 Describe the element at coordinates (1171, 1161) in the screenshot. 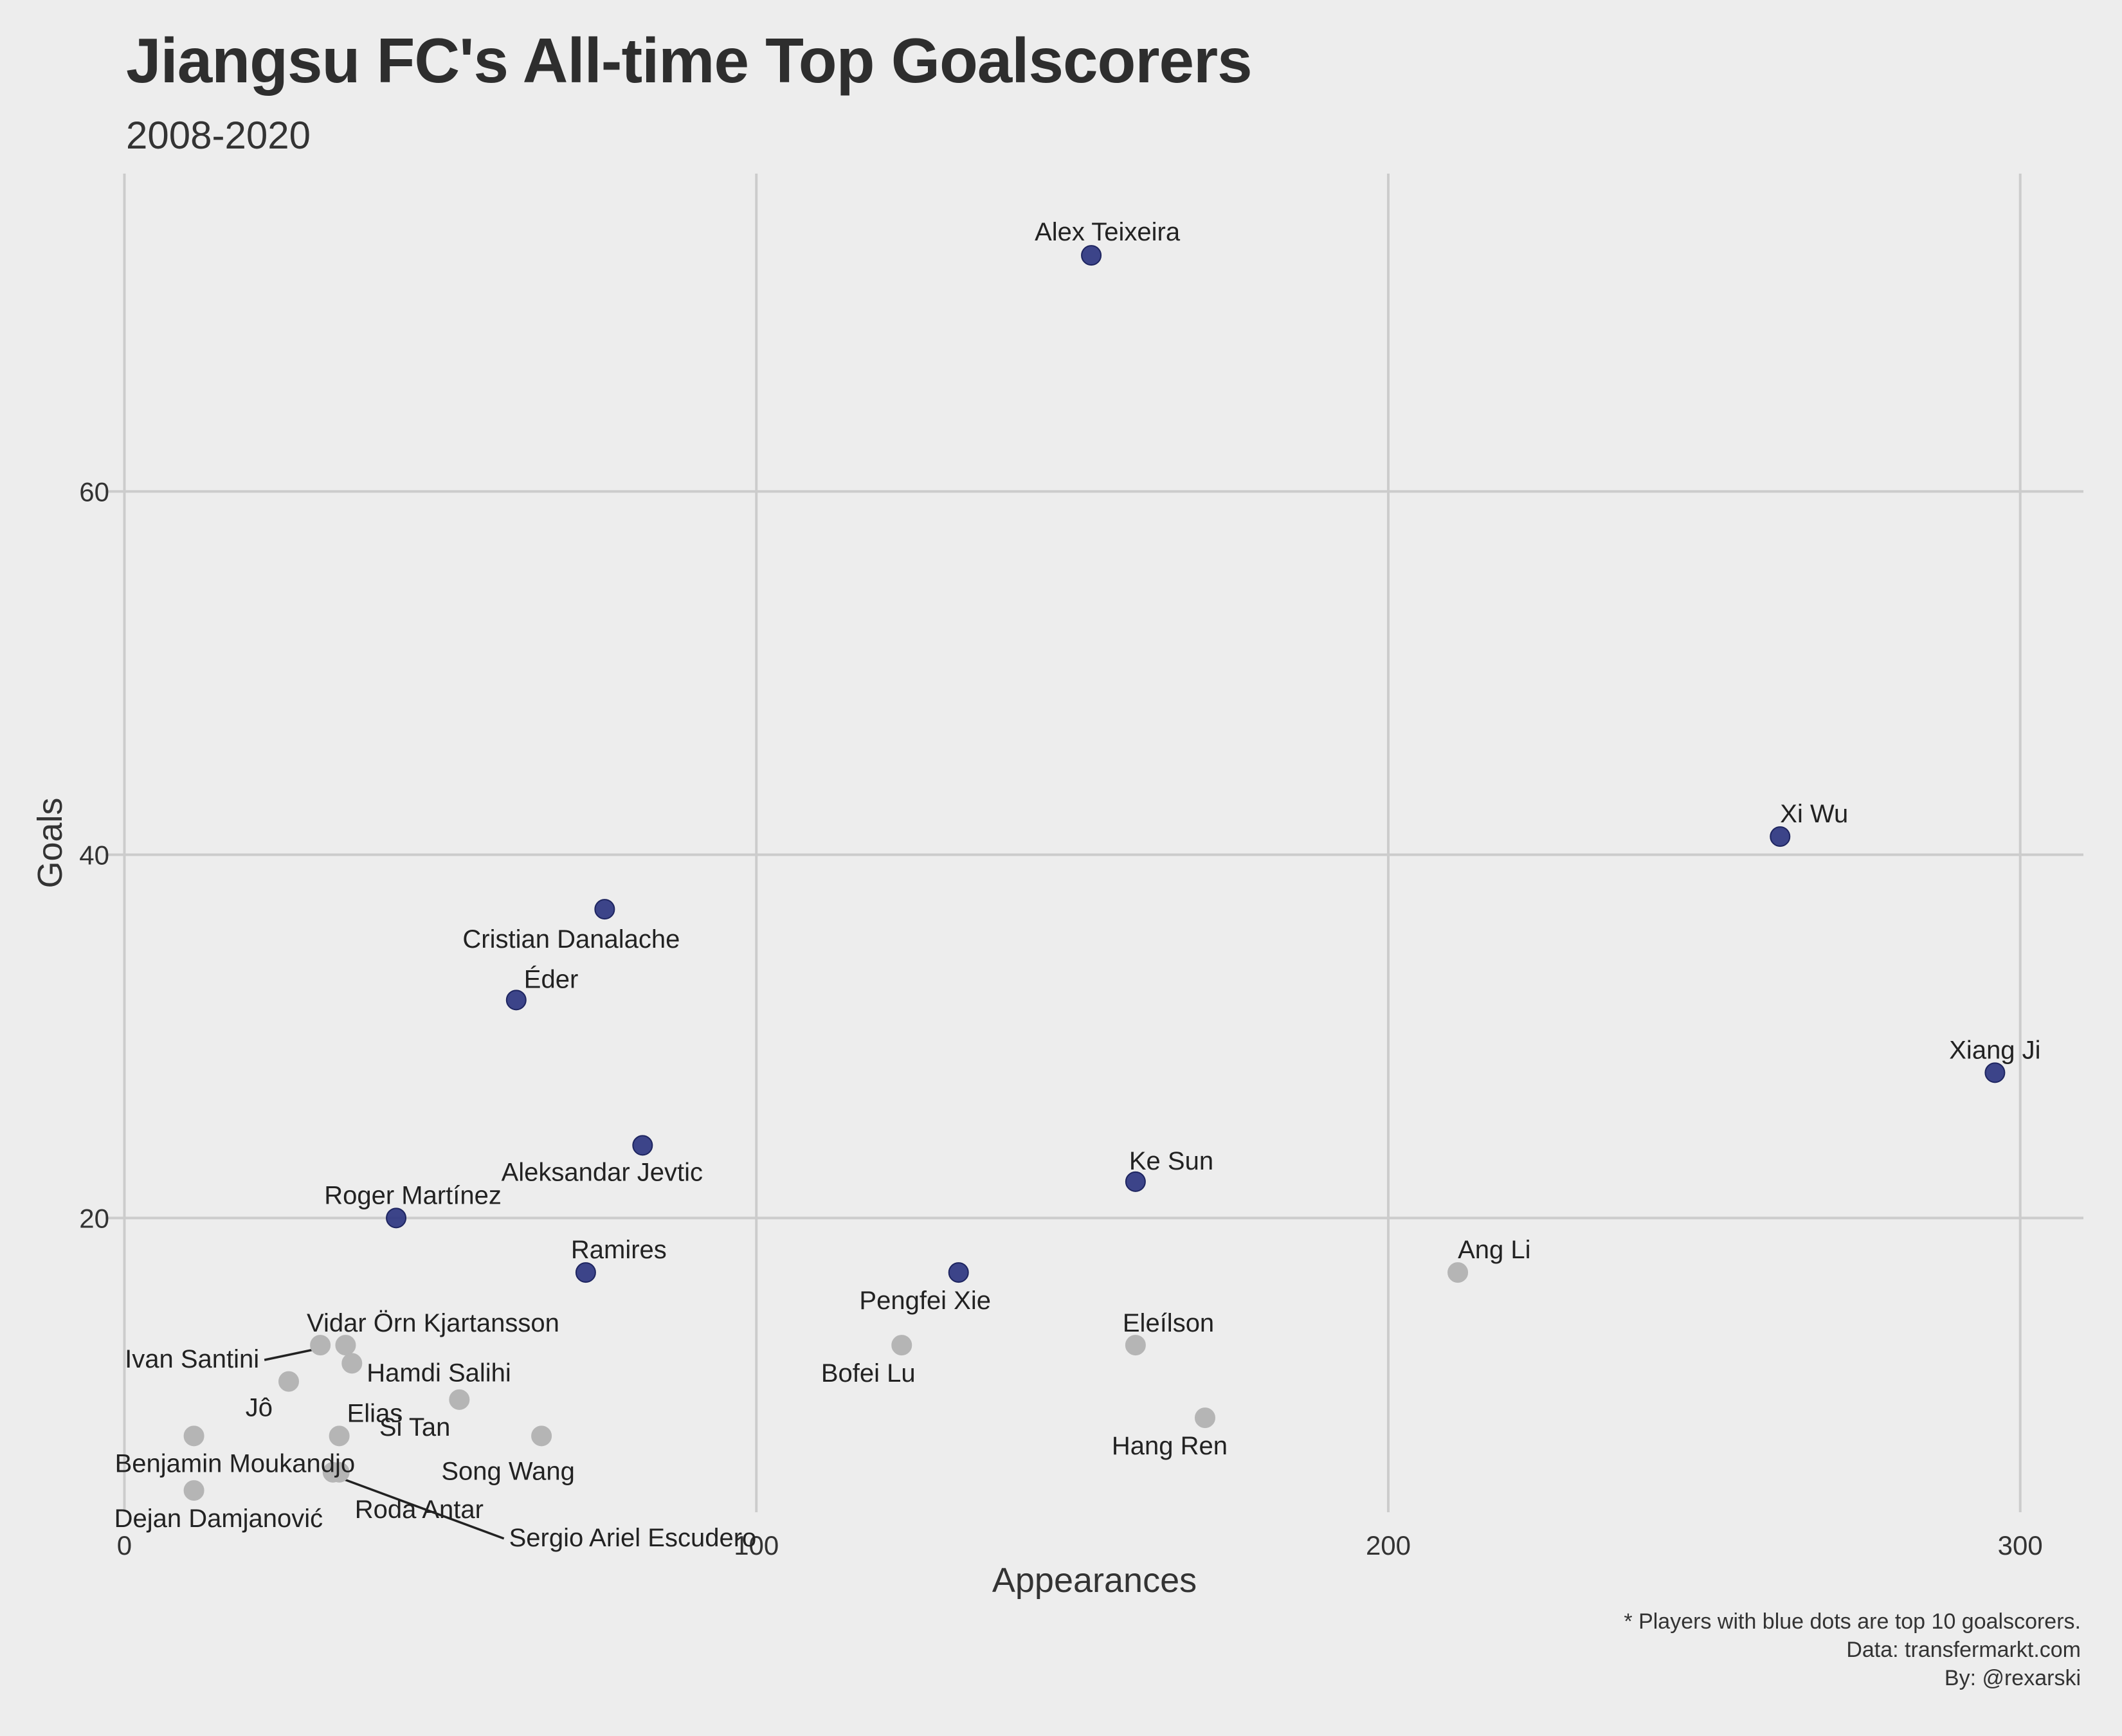

I see `point-label: Ke Sun` at that location.